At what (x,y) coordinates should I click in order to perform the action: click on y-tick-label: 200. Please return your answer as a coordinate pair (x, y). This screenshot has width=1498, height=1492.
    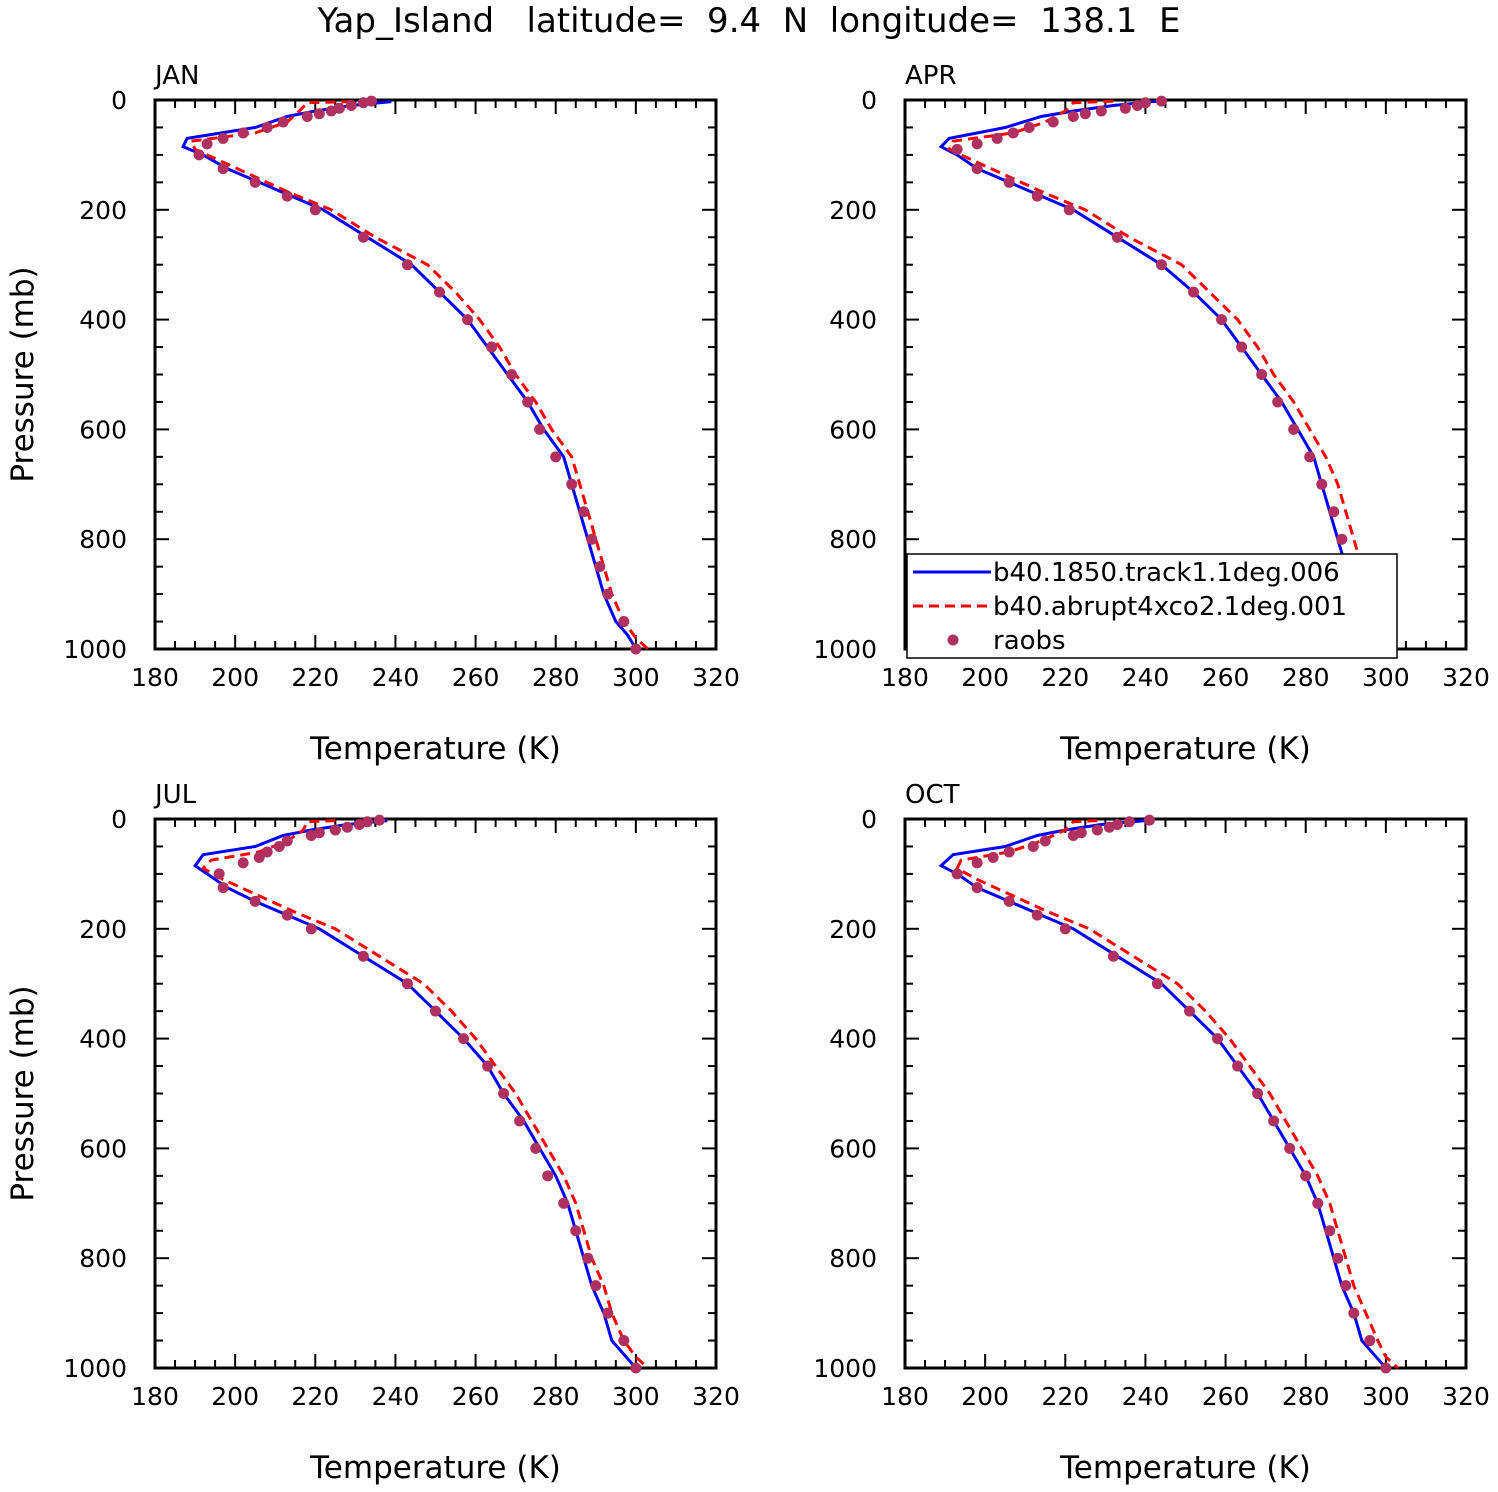
    Looking at the image, I should click on (853, 210).